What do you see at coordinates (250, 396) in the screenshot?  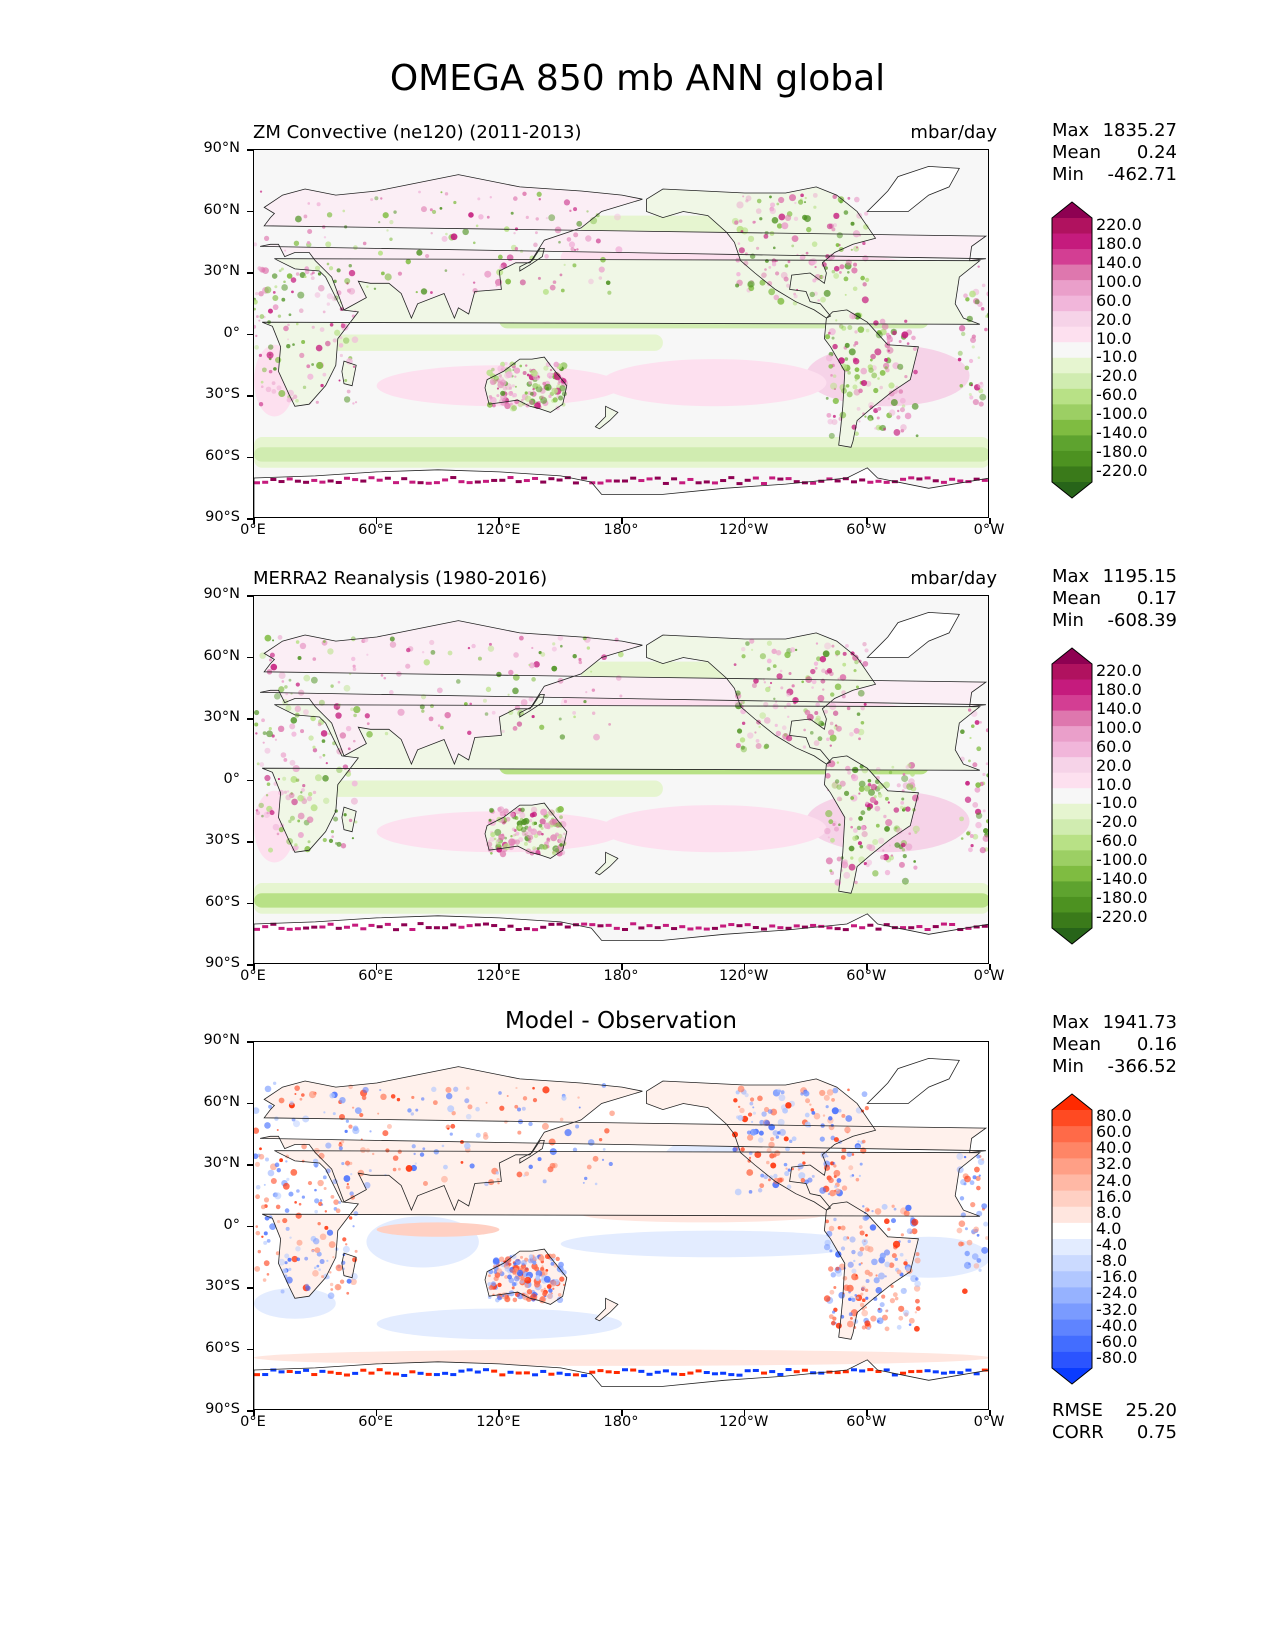 I see `lat-tick` at bounding box center [250, 396].